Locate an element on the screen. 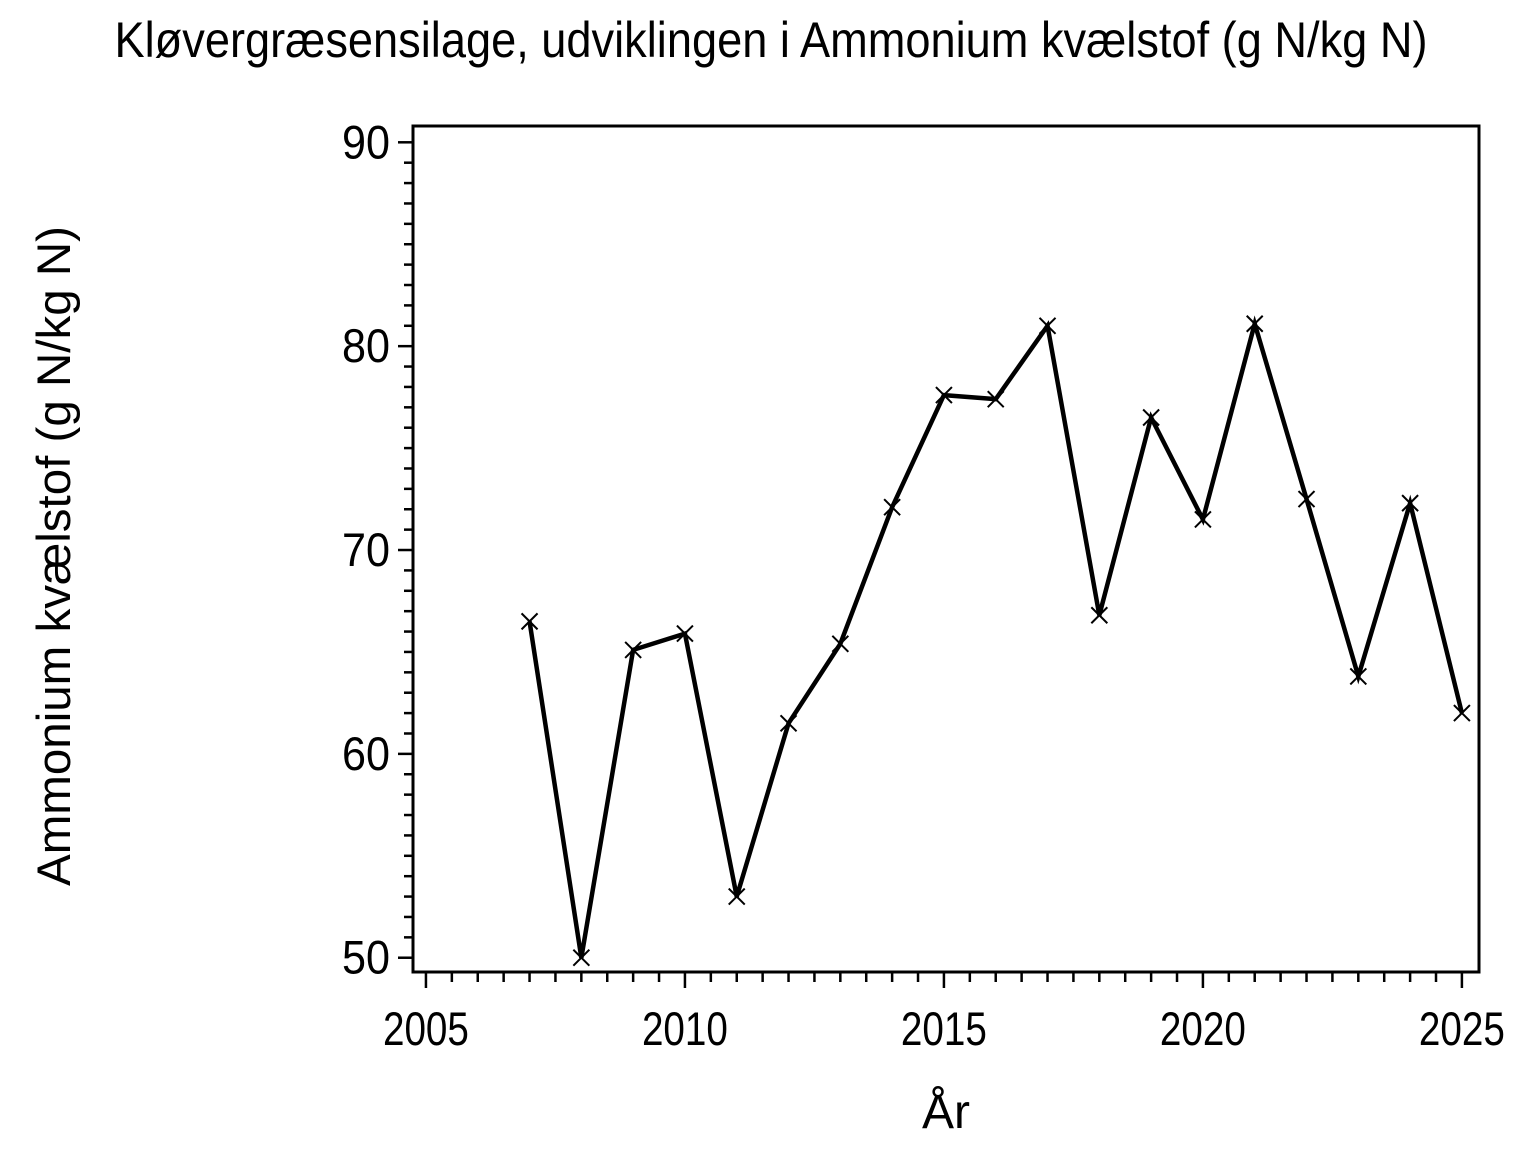 This screenshot has height=1152, width=1536. y-tick-label: 70 is located at coordinates (366, 549).